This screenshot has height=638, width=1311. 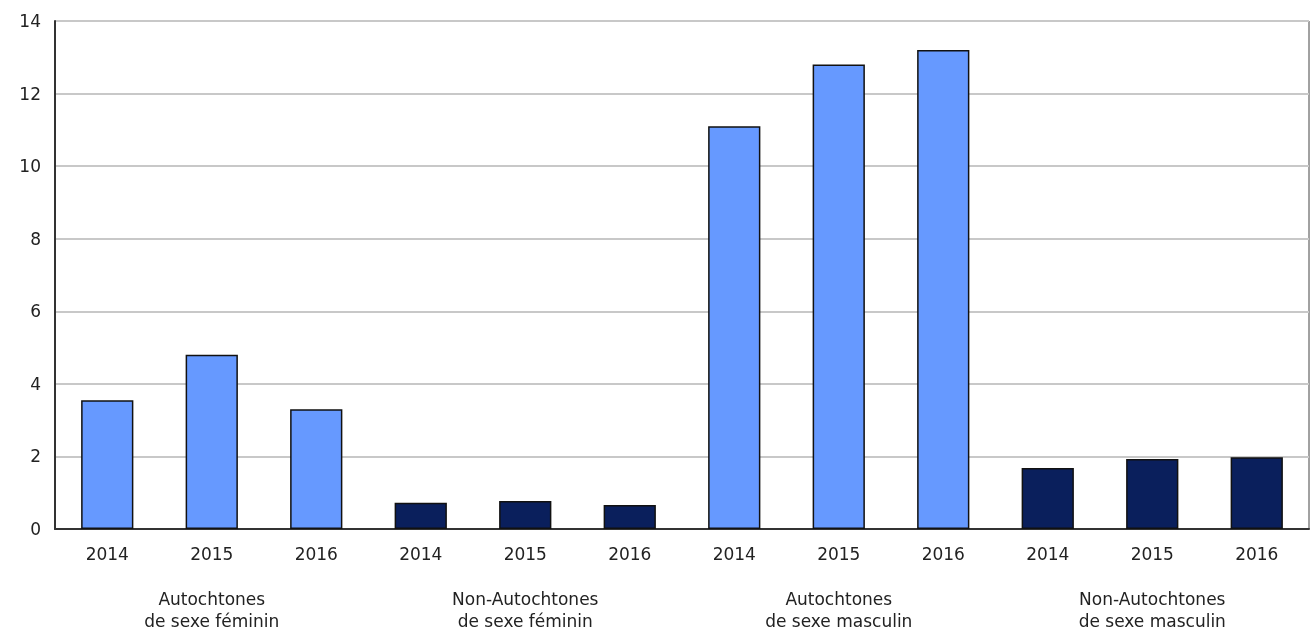 I want to click on y-tick-label: 10, so click(x=30, y=166).